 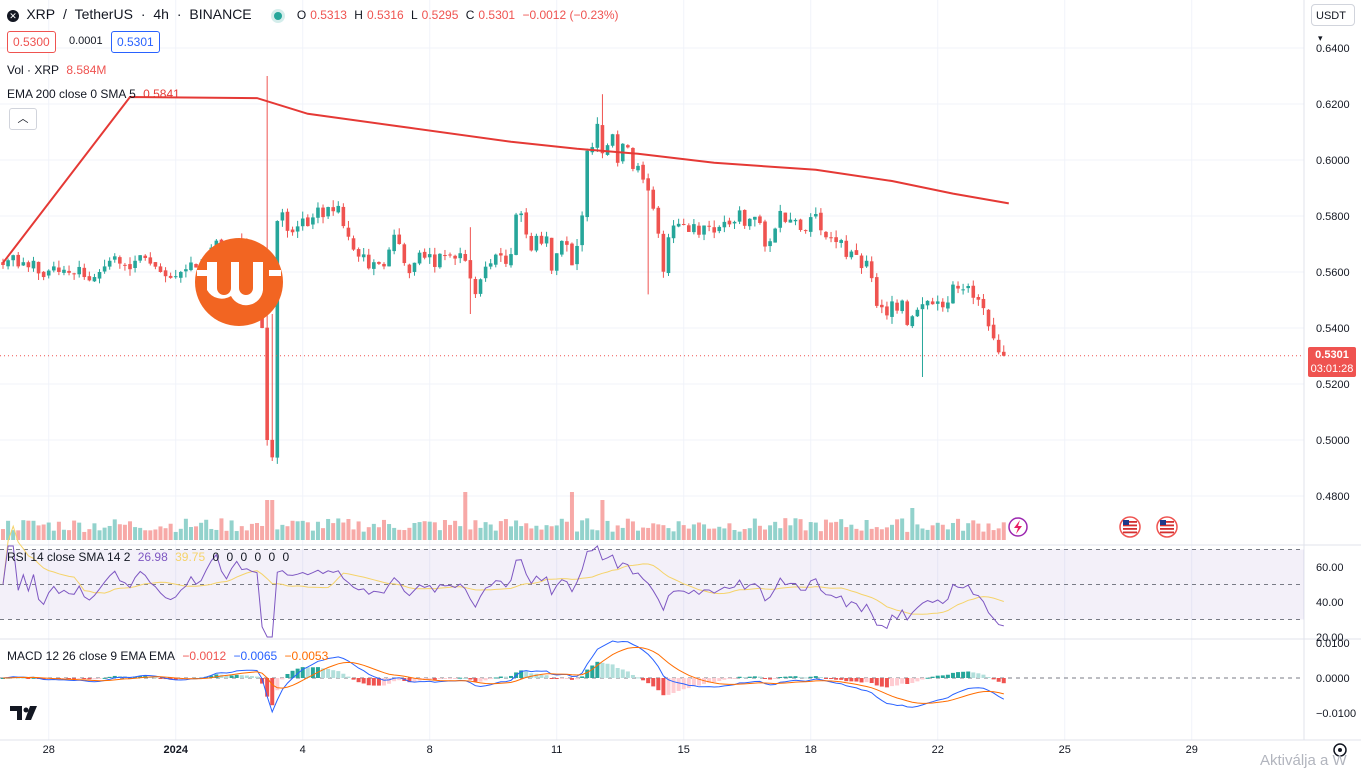 I want to click on collapse-legend-button: ︿, so click(x=23, y=119).